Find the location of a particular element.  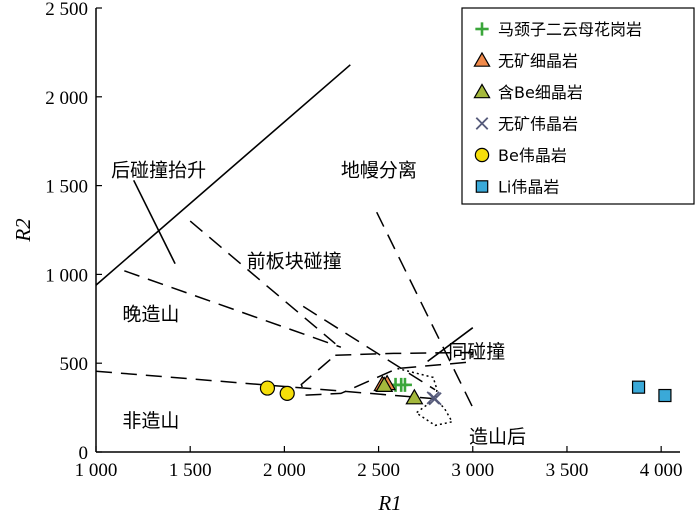

legend-entry-label: Be伟晶岩 is located at coordinates (532, 155).